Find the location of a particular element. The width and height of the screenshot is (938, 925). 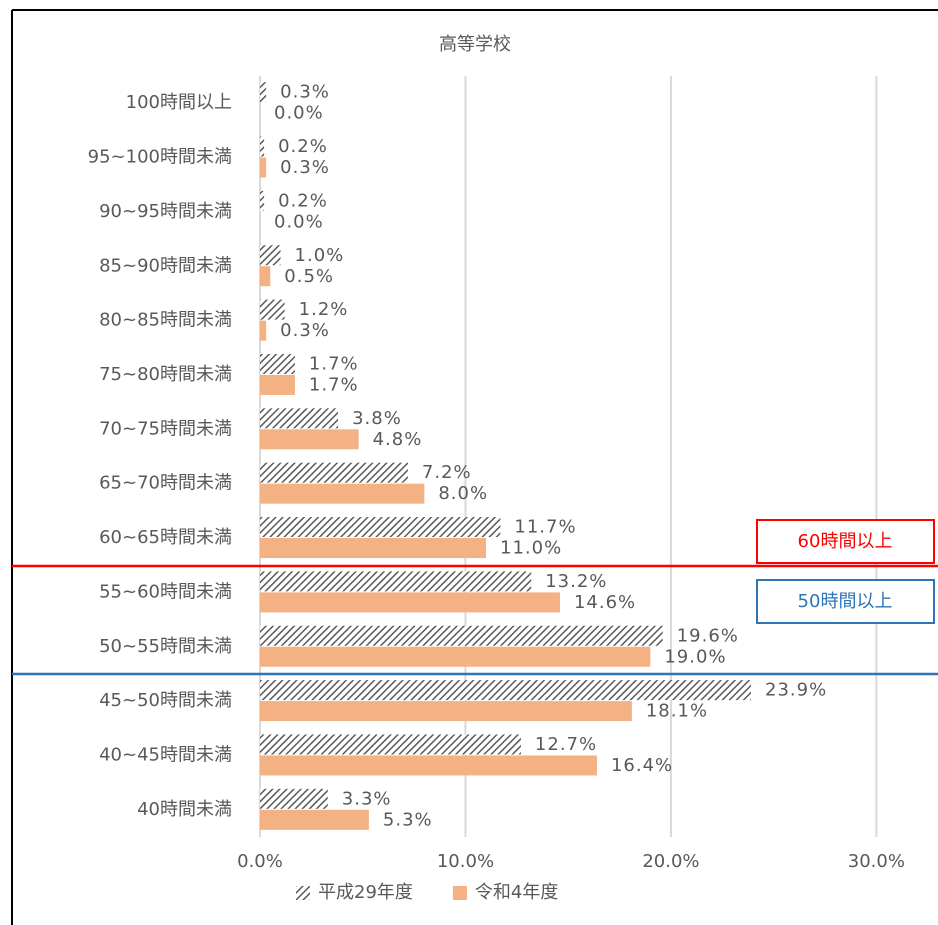

value-label: 7.2% is located at coordinates (447, 472).